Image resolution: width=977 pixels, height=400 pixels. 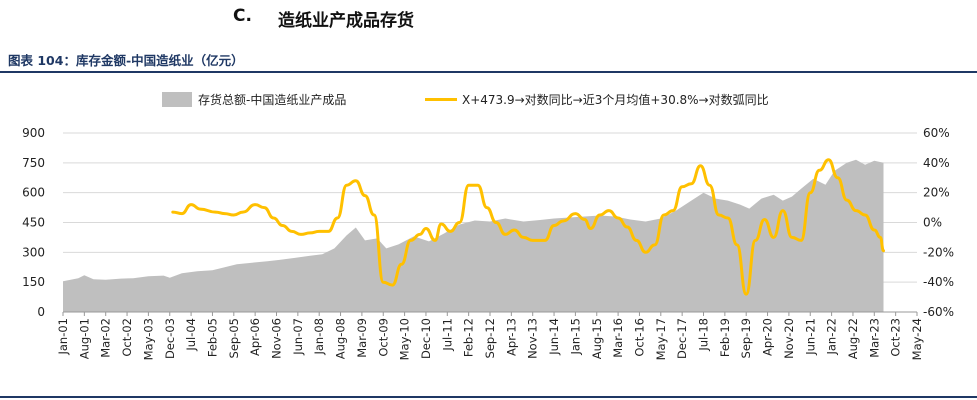 I want to click on x-tick-label: Aug-01, so click(x=84, y=338).